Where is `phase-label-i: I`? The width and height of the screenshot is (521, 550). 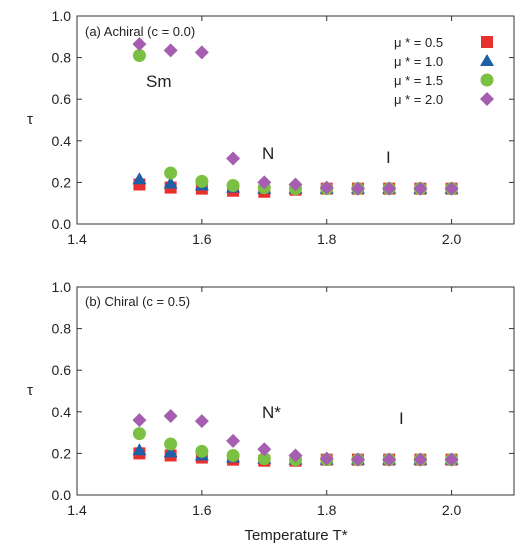 phase-label-i: I is located at coordinates (388, 157).